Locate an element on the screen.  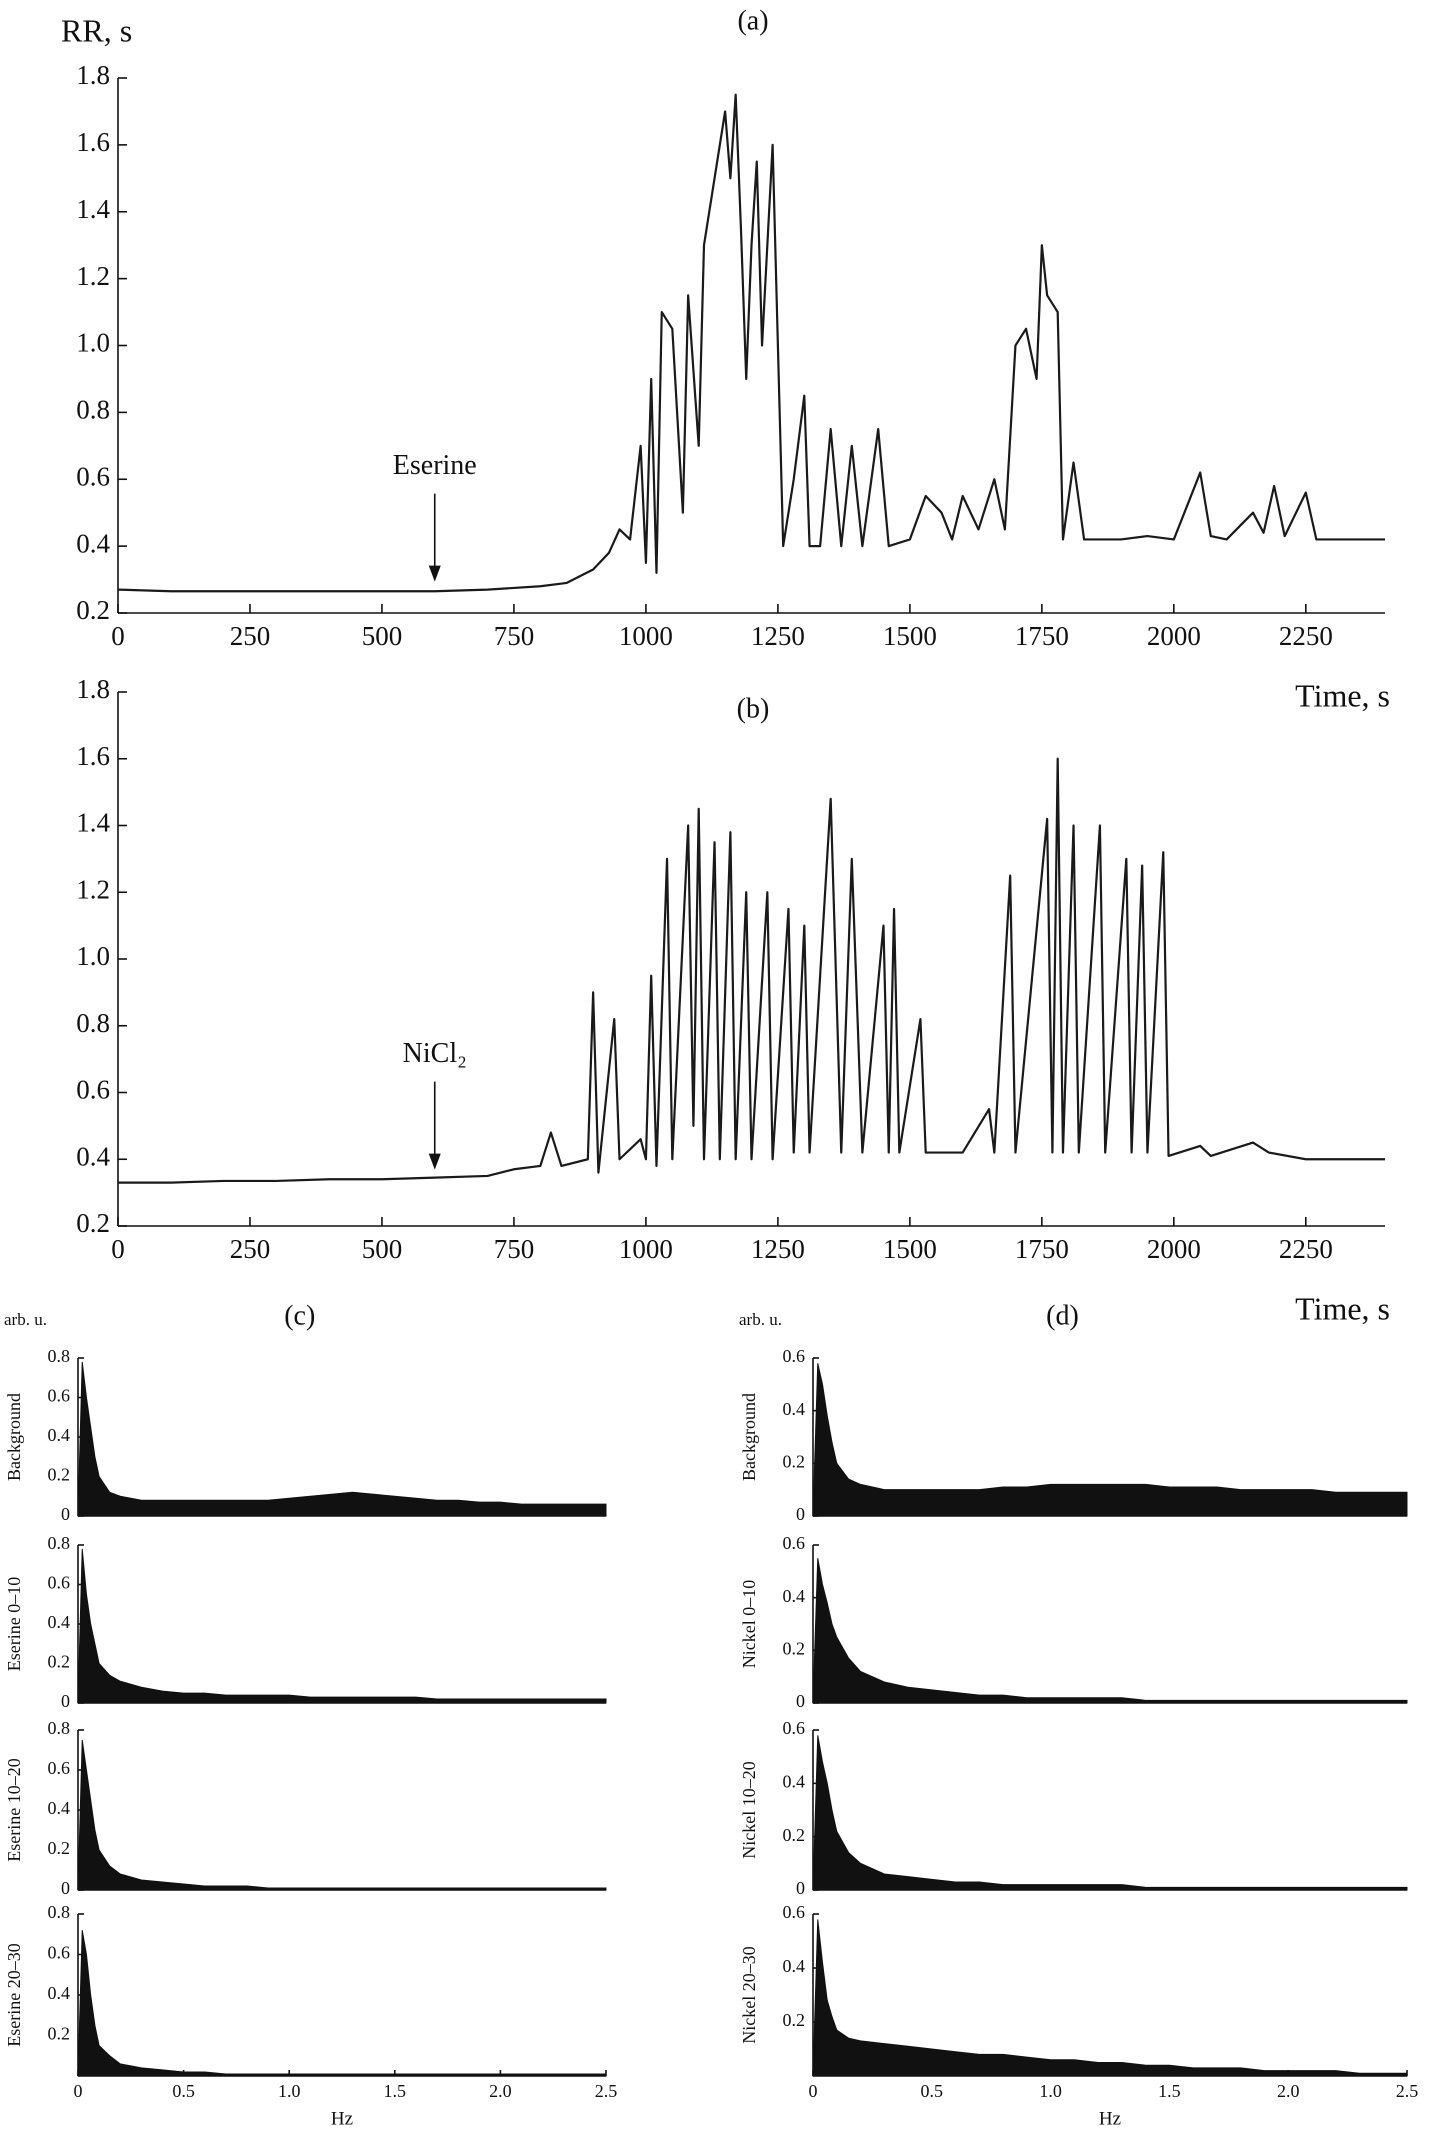
panel-title: (a) is located at coordinates (752, 20).